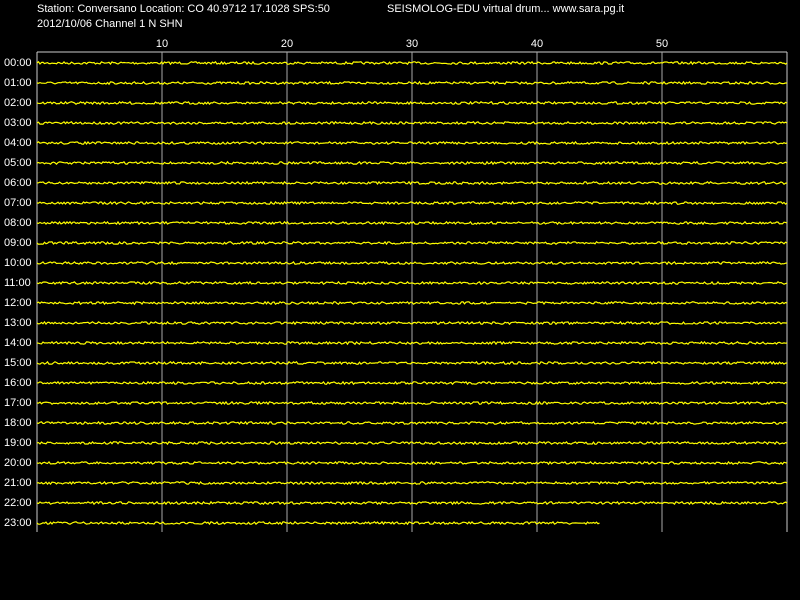  What do you see at coordinates (537, 44) in the screenshot?
I see `x-tick-label: 40` at bounding box center [537, 44].